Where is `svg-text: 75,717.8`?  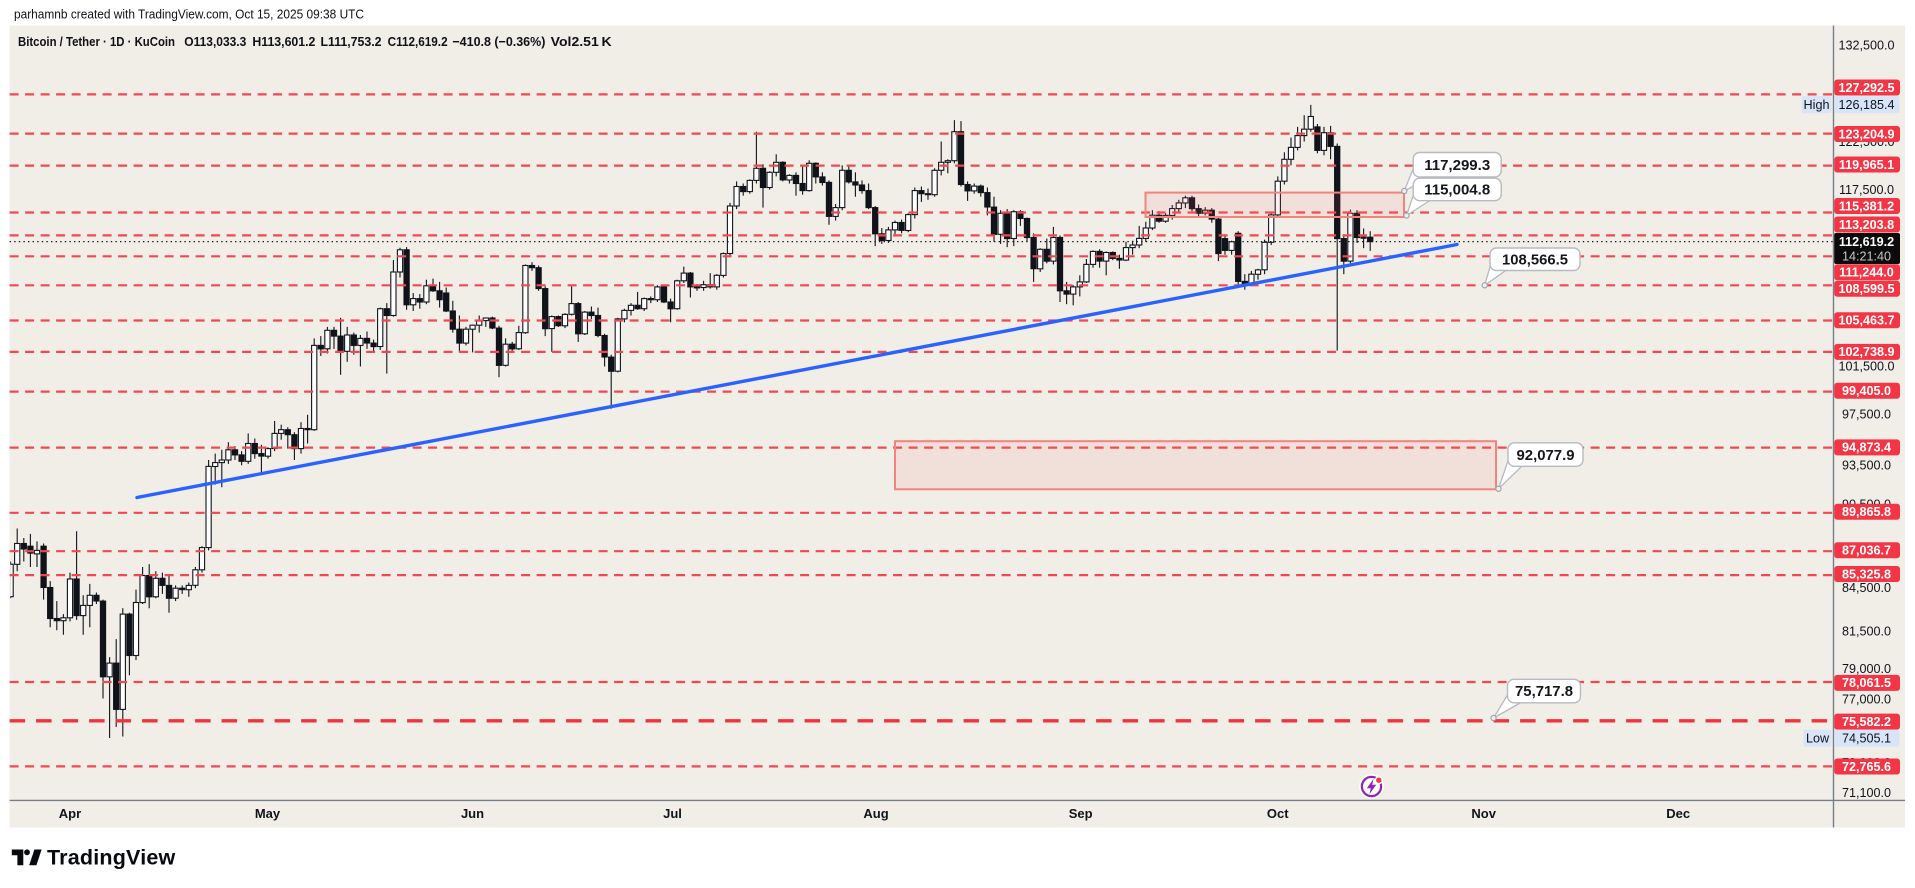
svg-text: 75,717.8 is located at coordinates (1544, 691).